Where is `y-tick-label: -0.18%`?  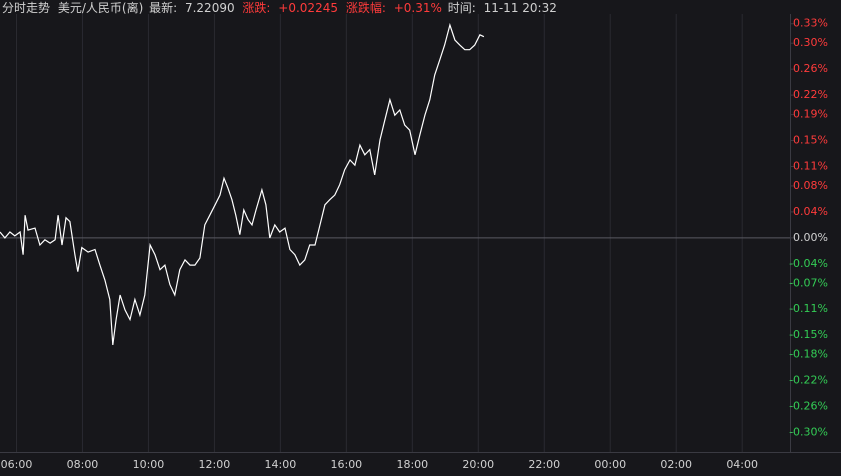 y-tick-label: -0.18% is located at coordinates (808, 354).